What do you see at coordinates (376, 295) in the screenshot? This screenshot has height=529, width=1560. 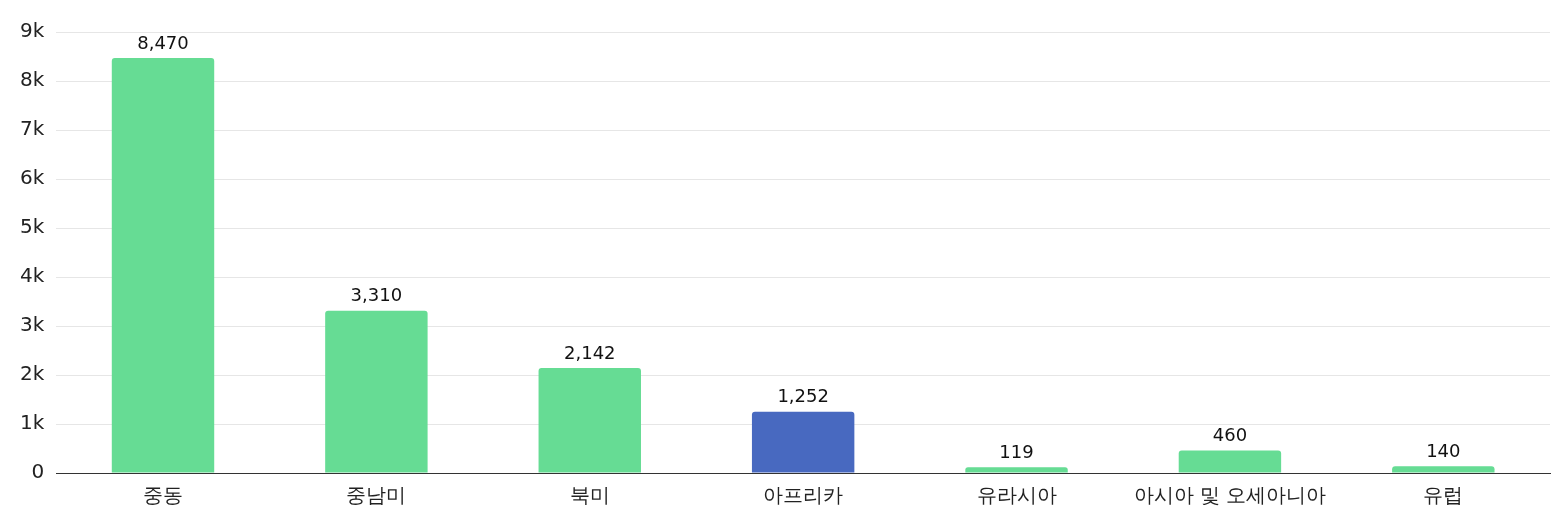 I see `data-label: 3,310` at bounding box center [376, 295].